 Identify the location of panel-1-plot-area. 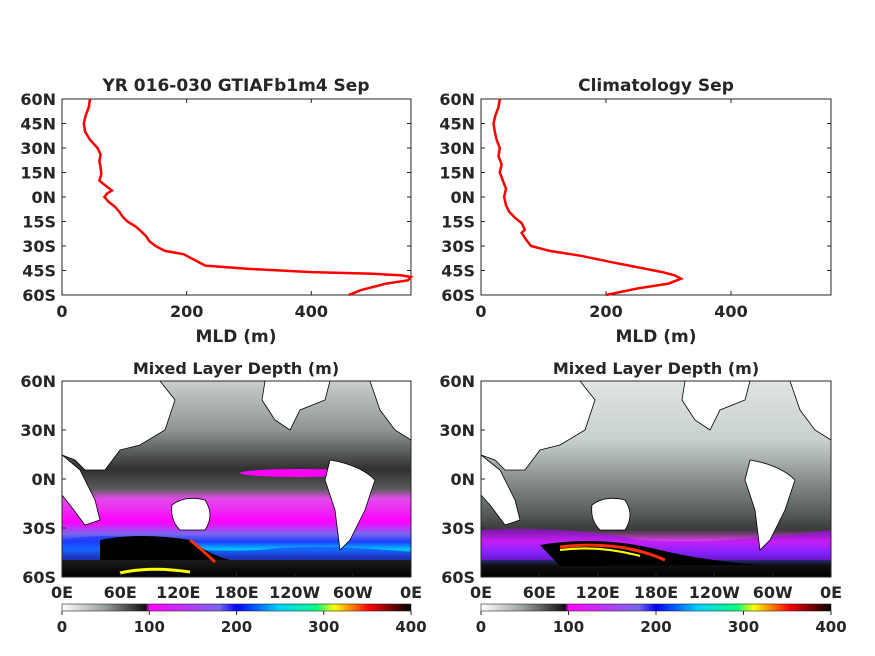
(236, 197).